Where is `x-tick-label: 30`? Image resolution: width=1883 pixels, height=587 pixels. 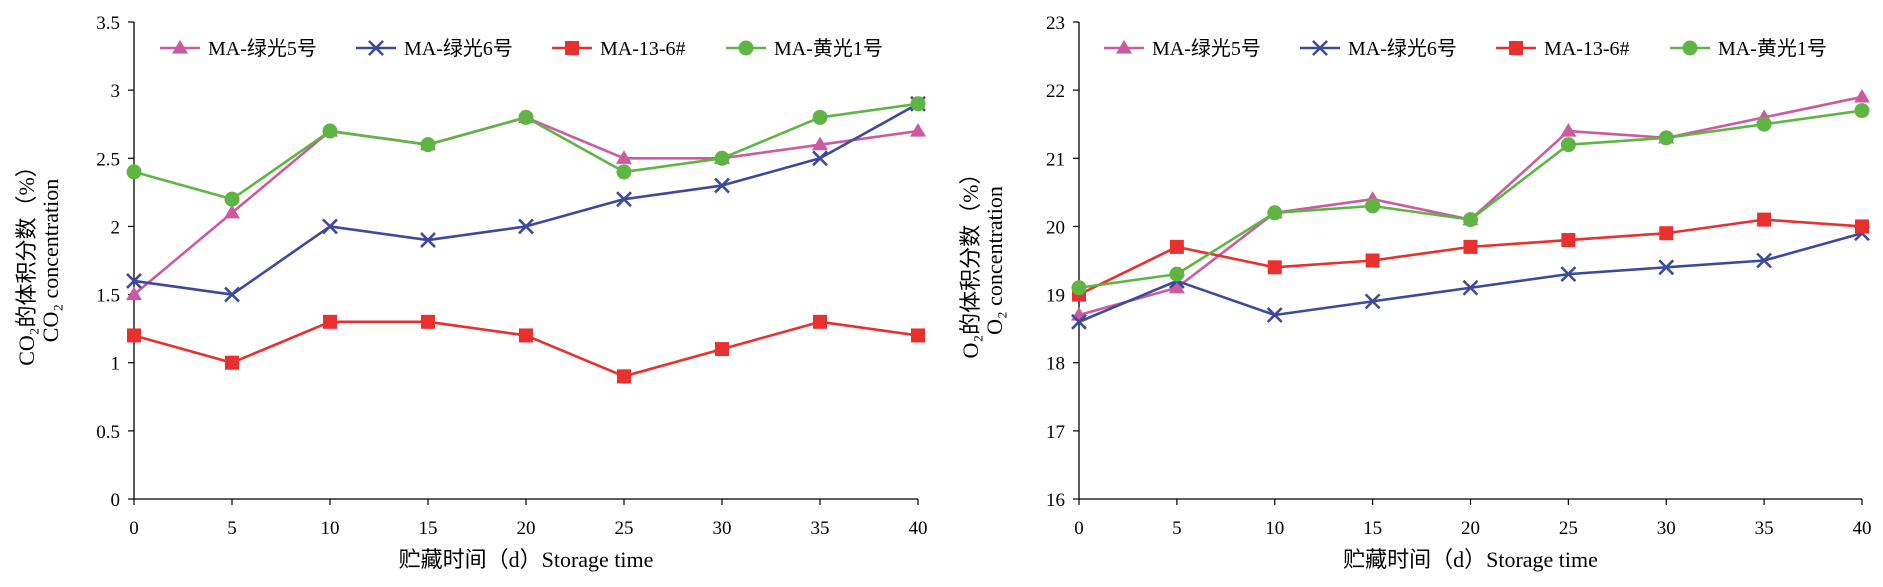 x-tick-label: 30 is located at coordinates (1666, 528).